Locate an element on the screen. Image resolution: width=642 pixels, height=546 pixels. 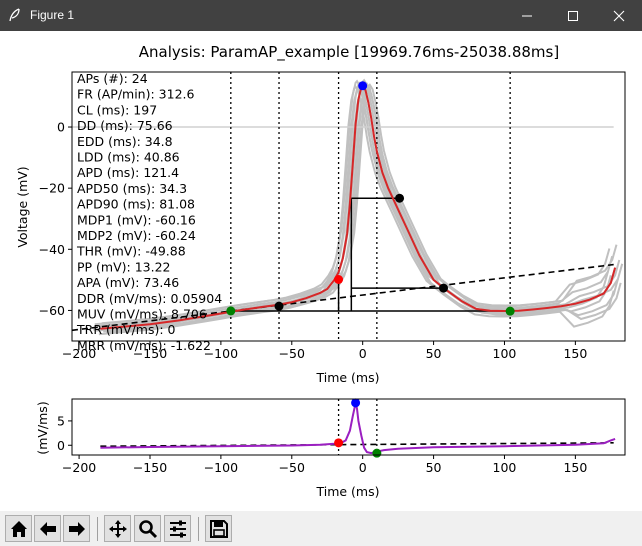
feather-icon is located at coordinates (14, 15).